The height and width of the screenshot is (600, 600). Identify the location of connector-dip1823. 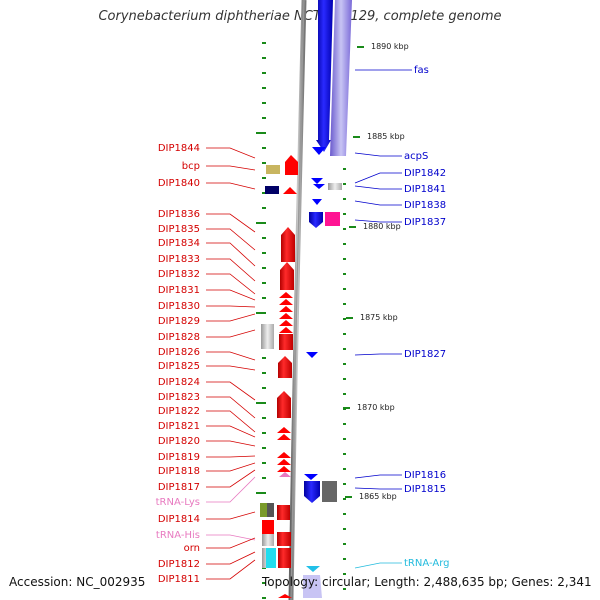
(231, 407).